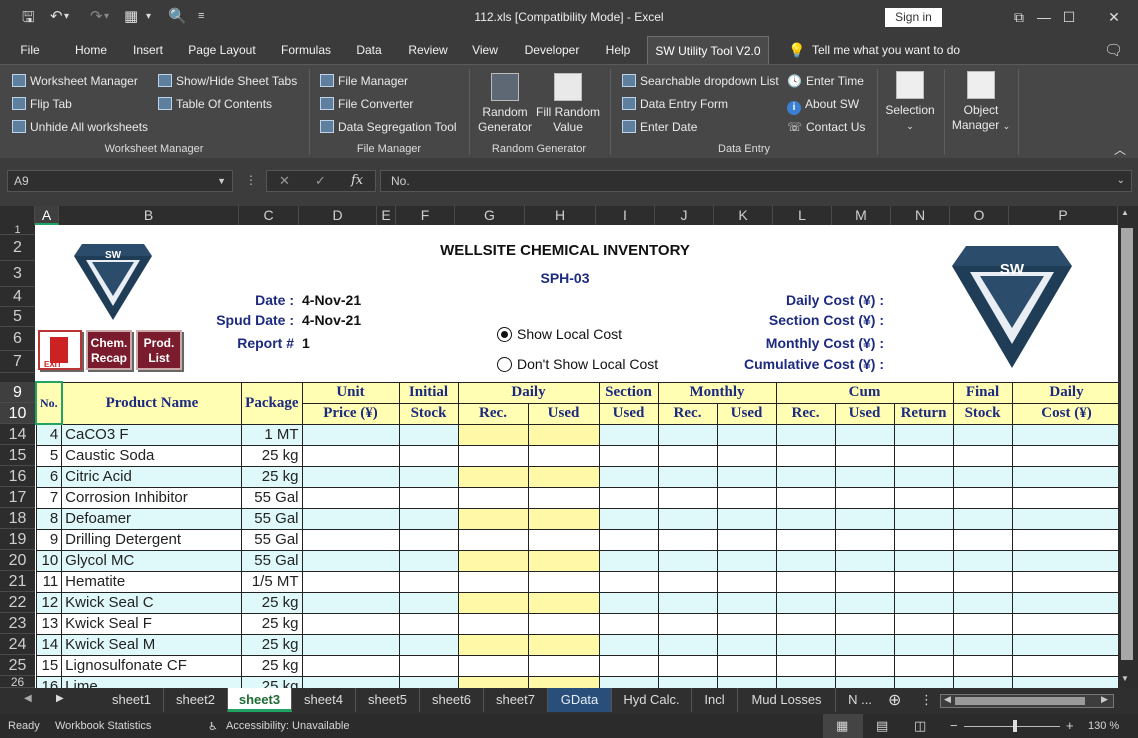 The image size is (1138, 738). Describe the element at coordinates (28, 17) in the screenshot. I see `save-icon: 🖫` at that location.